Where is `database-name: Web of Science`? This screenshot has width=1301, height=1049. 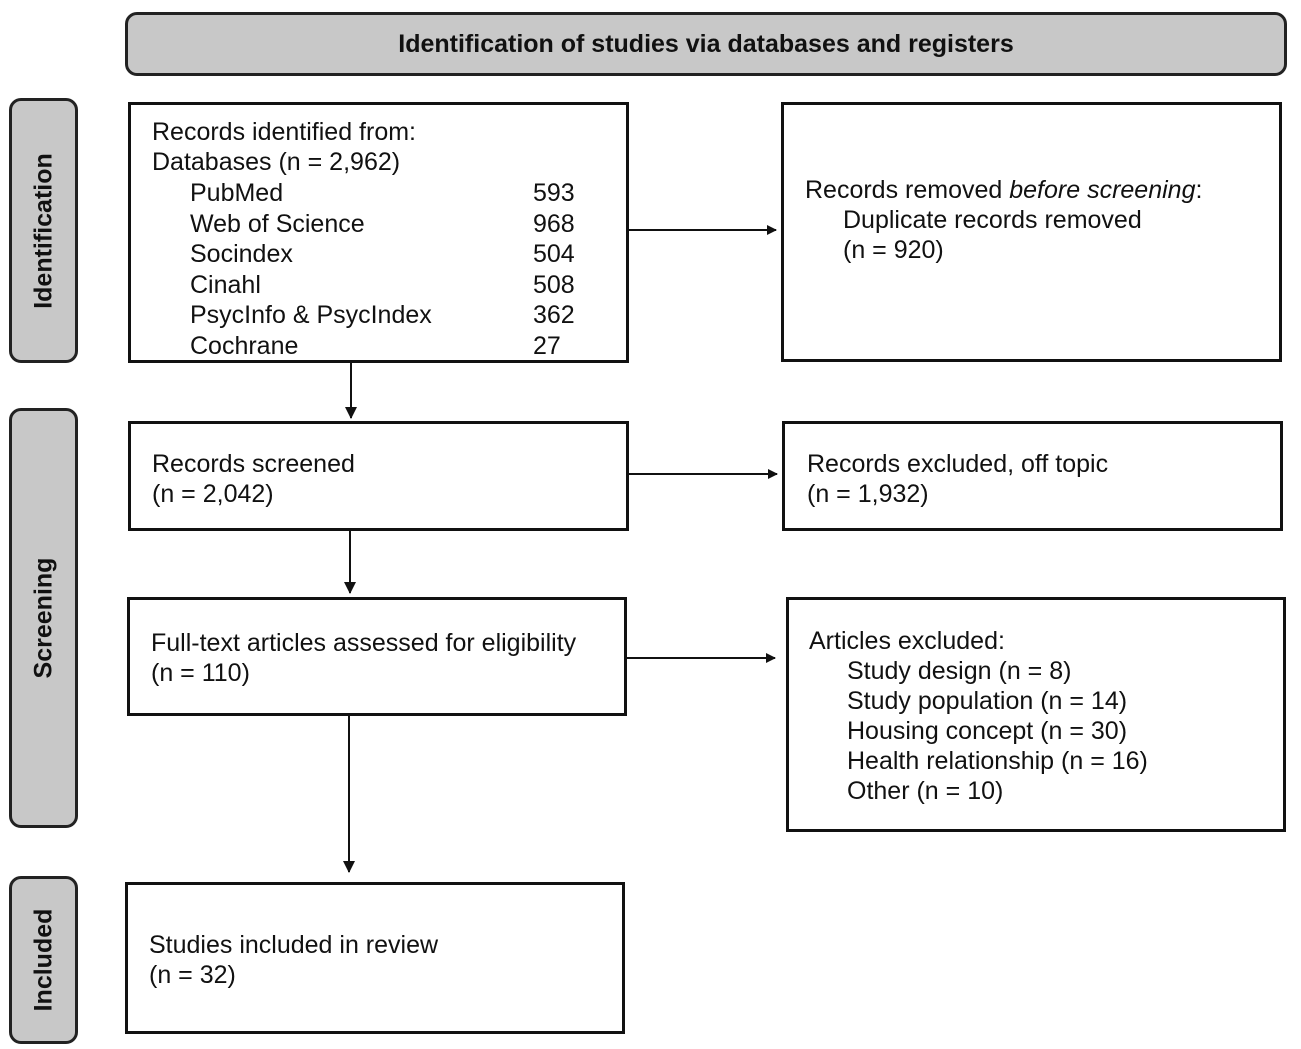 database-name: Web of Science is located at coordinates (277, 223).